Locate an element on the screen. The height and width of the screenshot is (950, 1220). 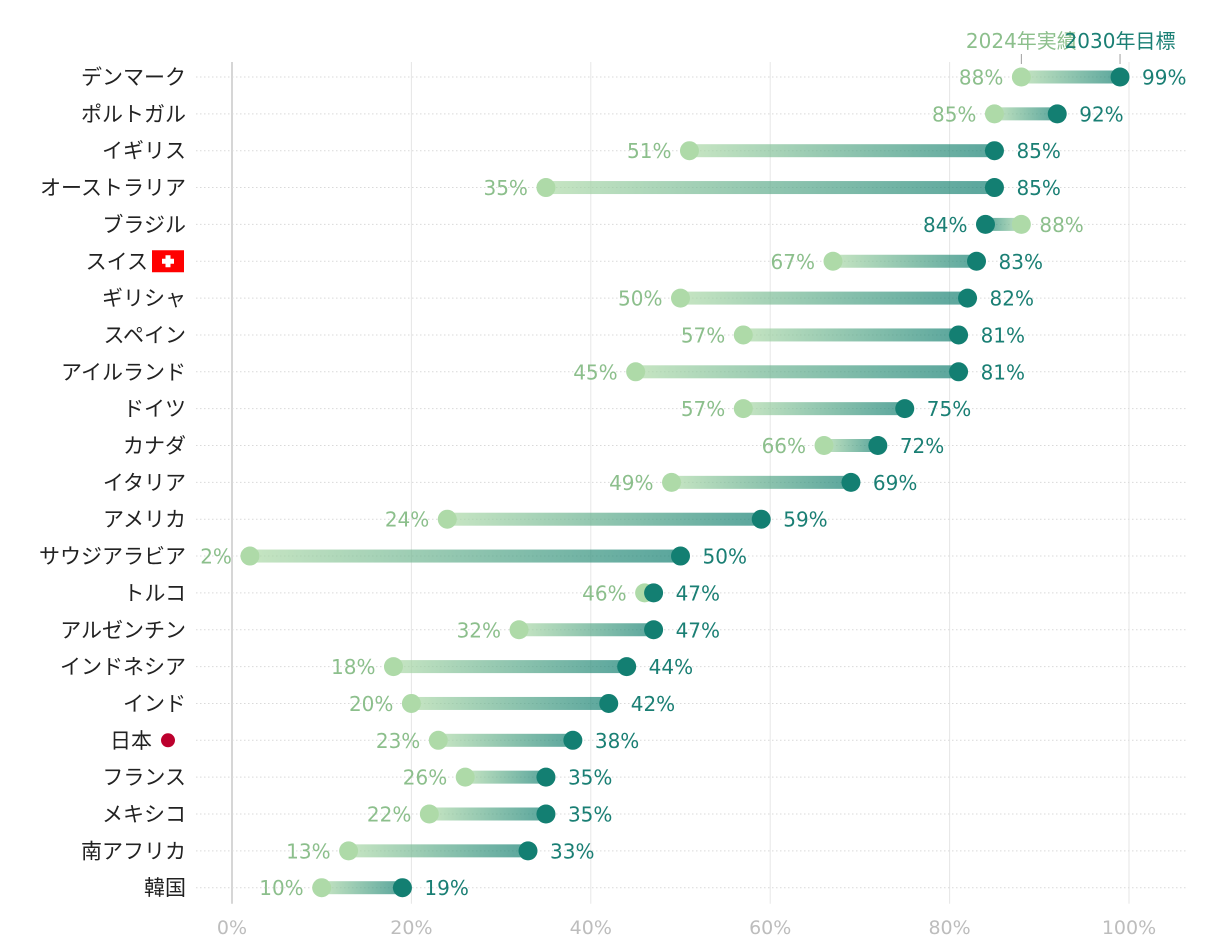
row-13: サウジアラビア 2% 50% is located at coordinates (613, 557).